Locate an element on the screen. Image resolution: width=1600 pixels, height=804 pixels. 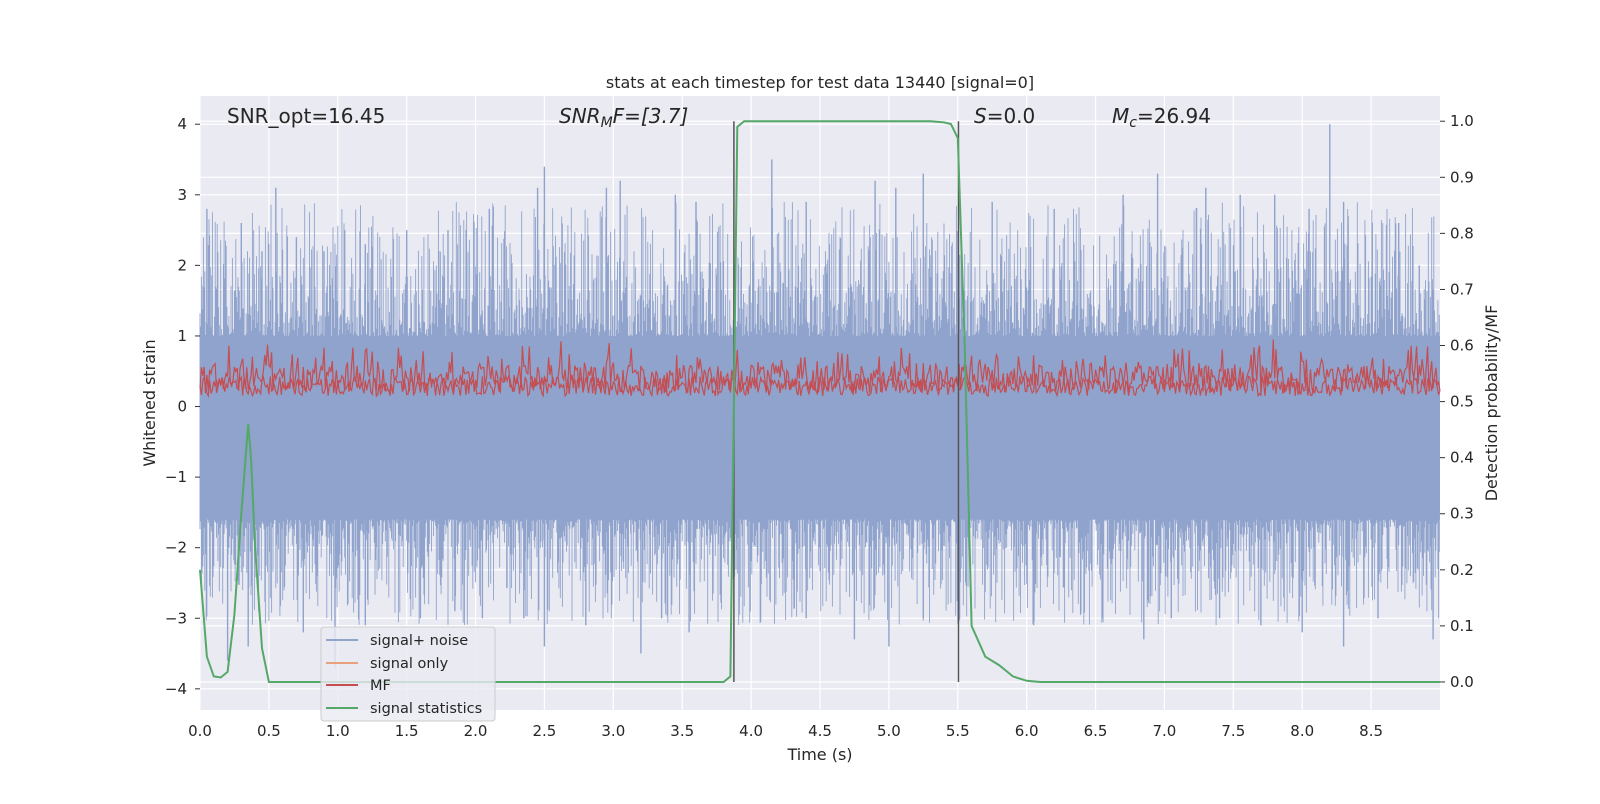
y-tick-label: 3 is located at coordinates (182, 195).